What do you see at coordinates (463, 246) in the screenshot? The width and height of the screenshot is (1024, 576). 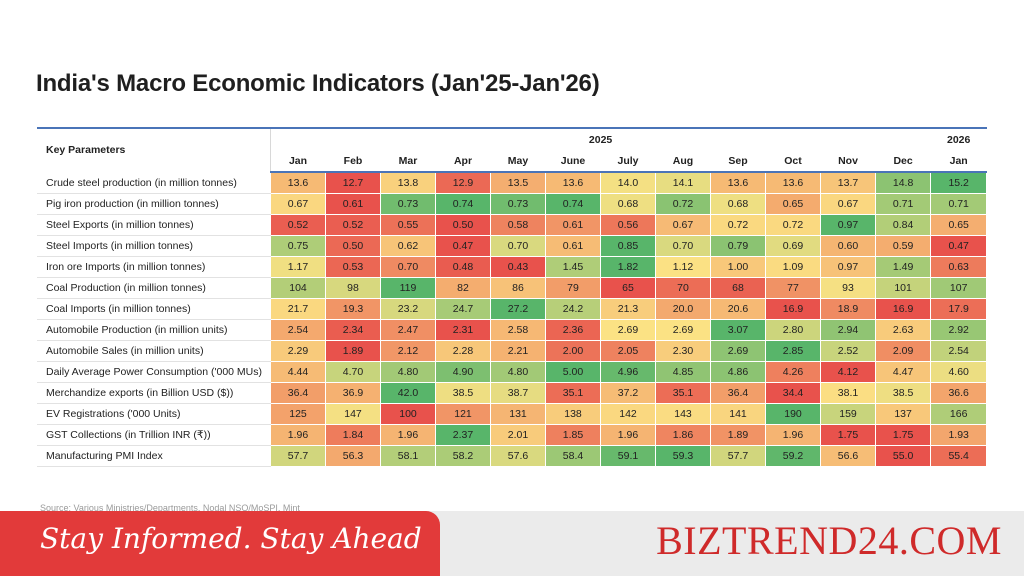 I see `heat-cell: 0.47` at bounding box center [463, 246].